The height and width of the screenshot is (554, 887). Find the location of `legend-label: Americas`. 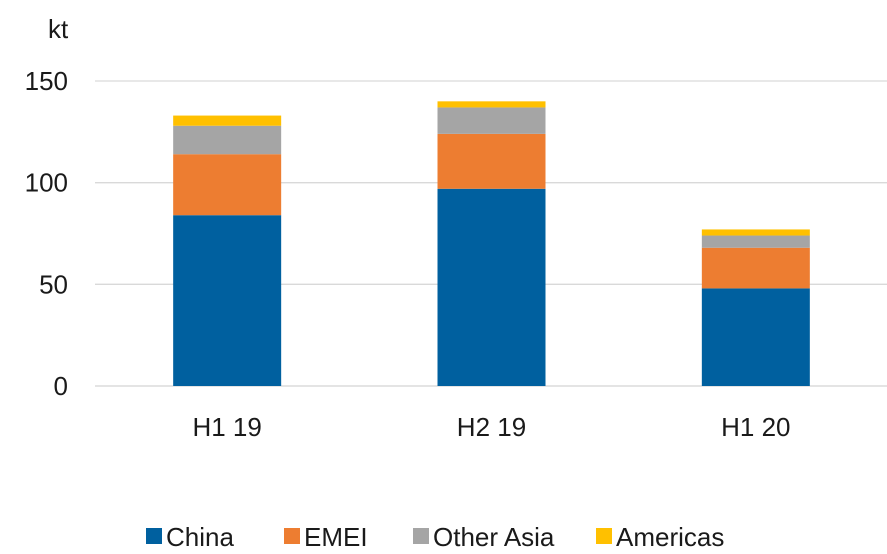

legend-label: Americas is located at coordinates (670, 537).